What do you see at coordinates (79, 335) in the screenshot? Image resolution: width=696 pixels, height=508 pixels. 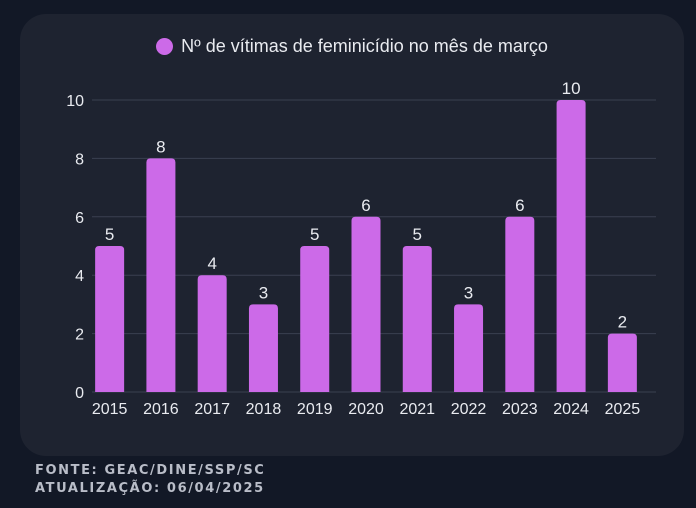 I see `y-tick-label: 2` at bounding box center [79, 335].